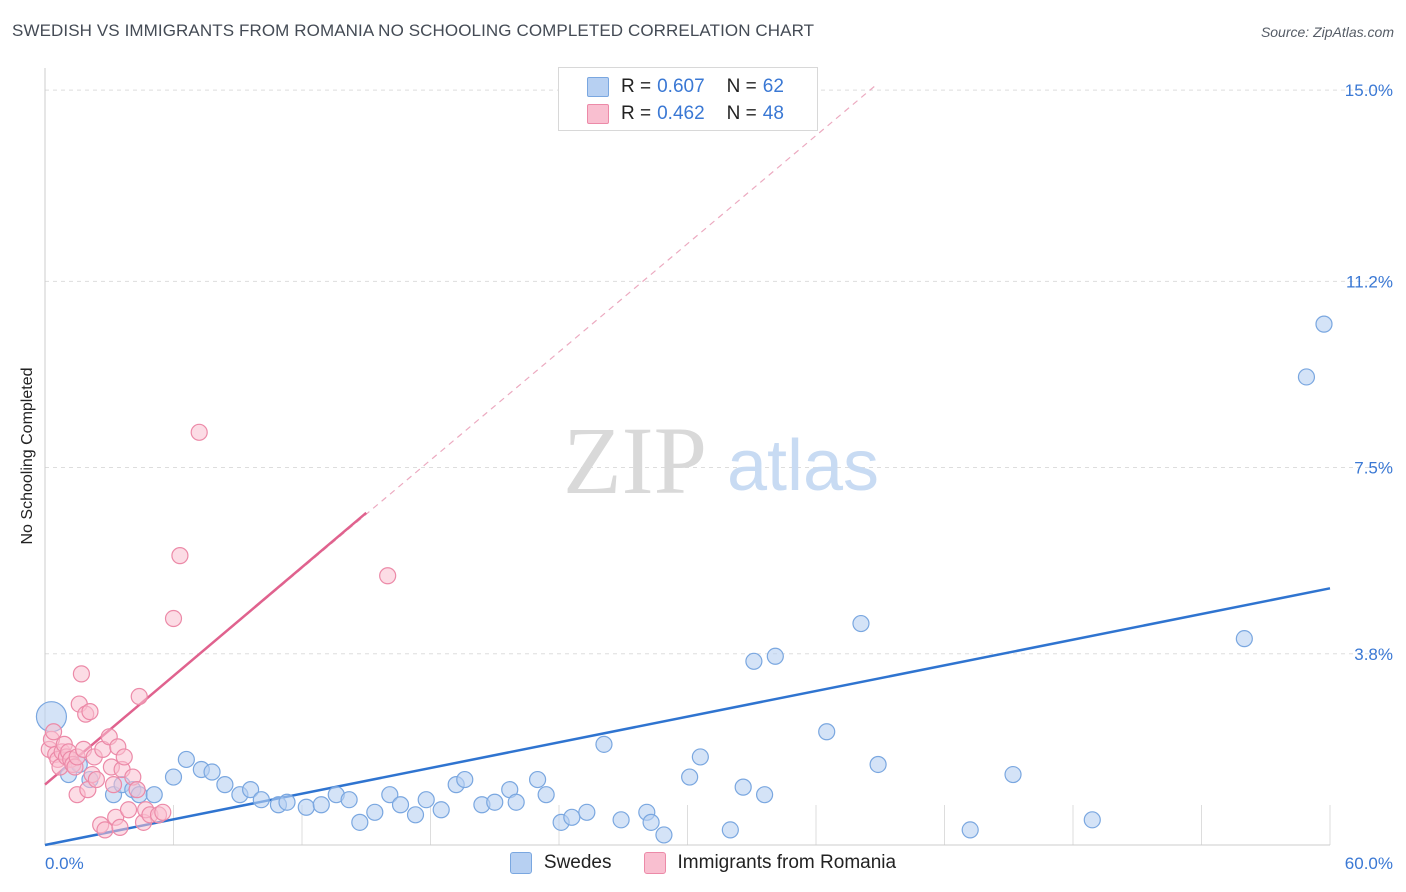 This screenshot has width=1406, height=892. What do you see at coordinates (1373, 654) in the screenshot?
I see `y-tick-label: 3.8%` at bounding box center [1373, 654].